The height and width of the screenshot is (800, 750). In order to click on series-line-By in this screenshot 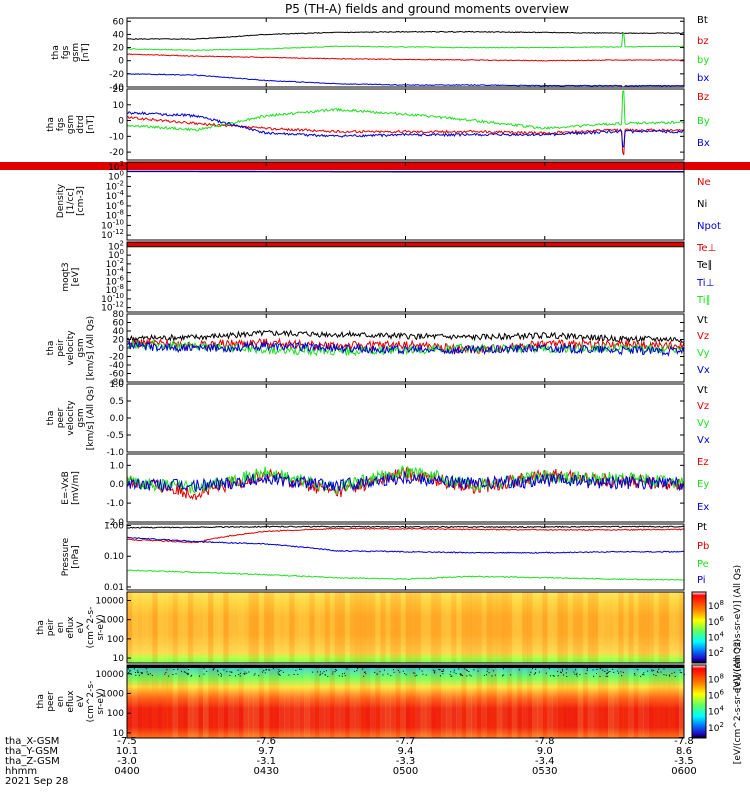, I will do `click(405, 110)`.